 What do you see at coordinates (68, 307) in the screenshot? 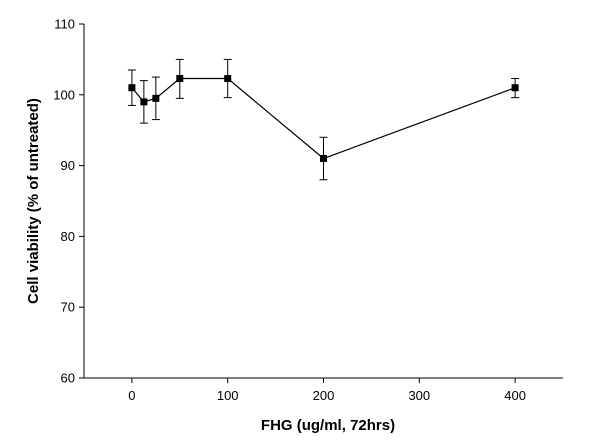
I see `y-tick-label: 70` at bounding box center [68, 307].